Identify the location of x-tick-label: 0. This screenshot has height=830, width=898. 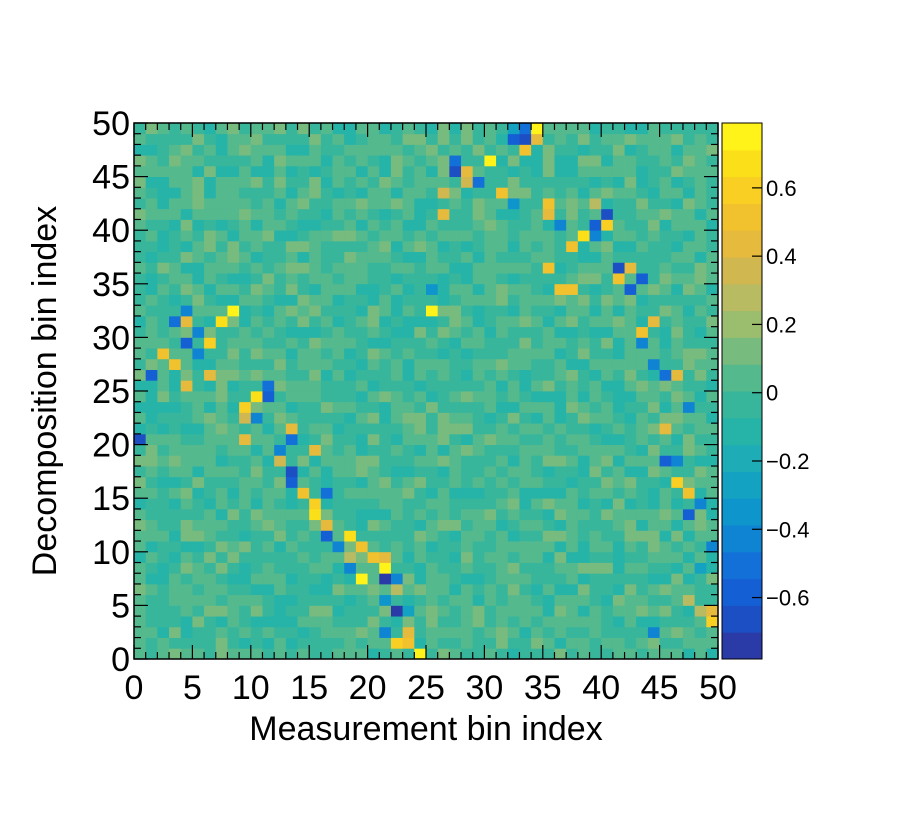
(134, 688).